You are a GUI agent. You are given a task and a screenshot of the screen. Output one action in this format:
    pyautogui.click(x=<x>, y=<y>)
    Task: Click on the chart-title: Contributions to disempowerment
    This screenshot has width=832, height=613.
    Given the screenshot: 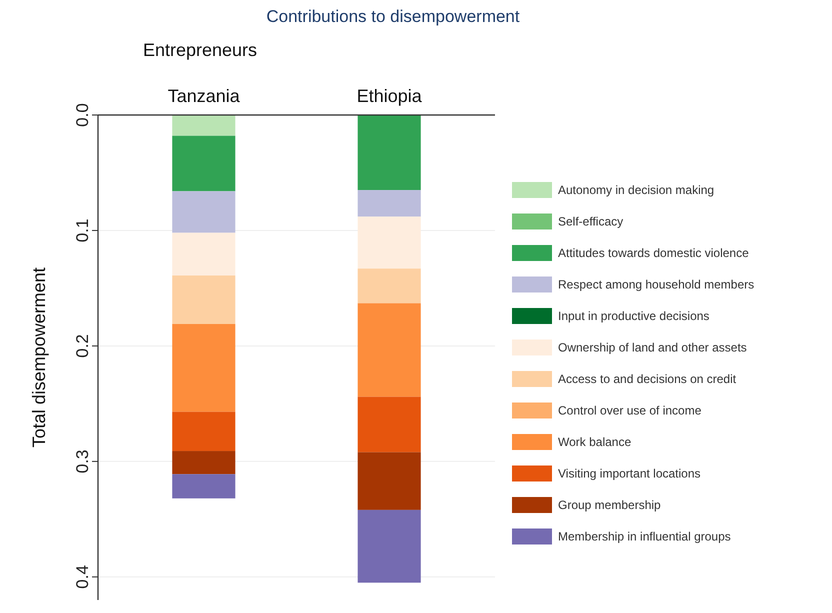 What is the action you would take?
    pyautogui.click(x=393, y=16)
    